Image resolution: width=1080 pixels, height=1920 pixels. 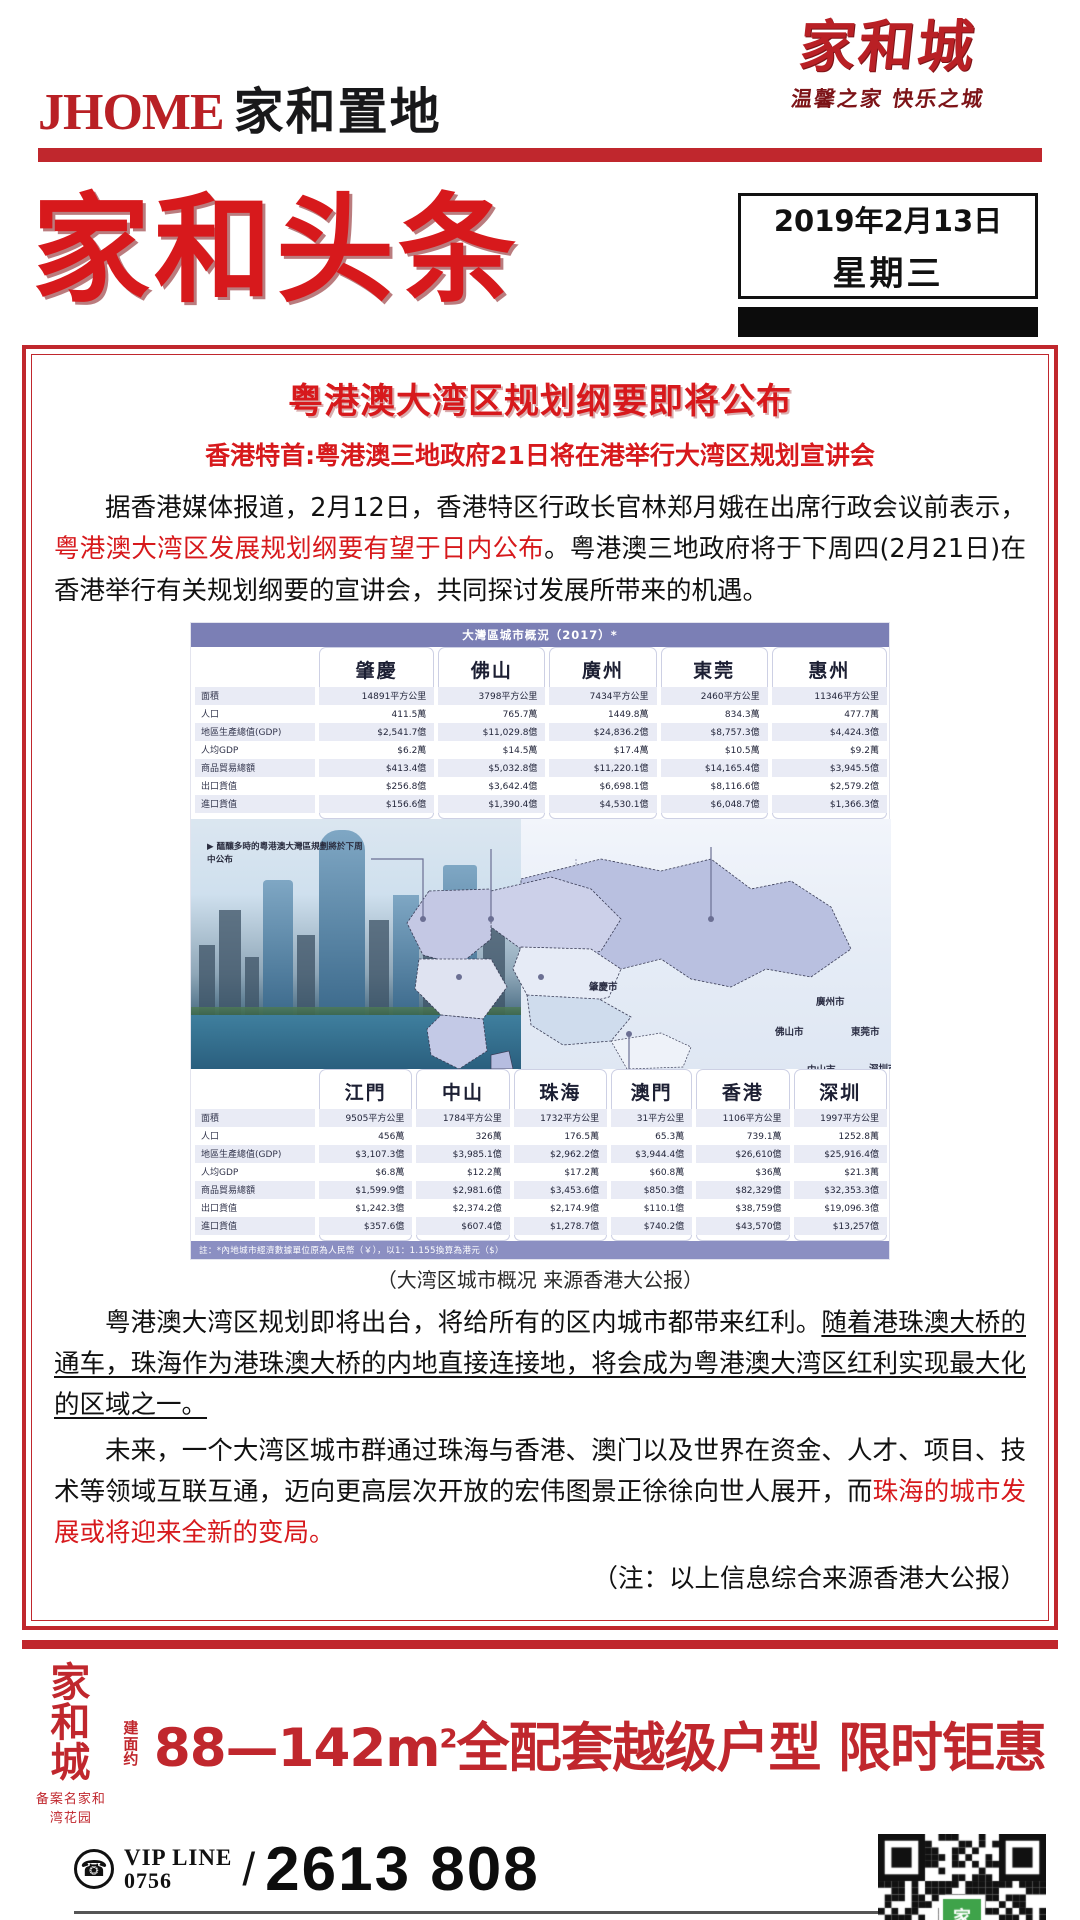 What do you see at coordinates (851, 1209) in the screenshot?
I see `cell-export: $19,096.3億` at bounding box center [851, 1209].